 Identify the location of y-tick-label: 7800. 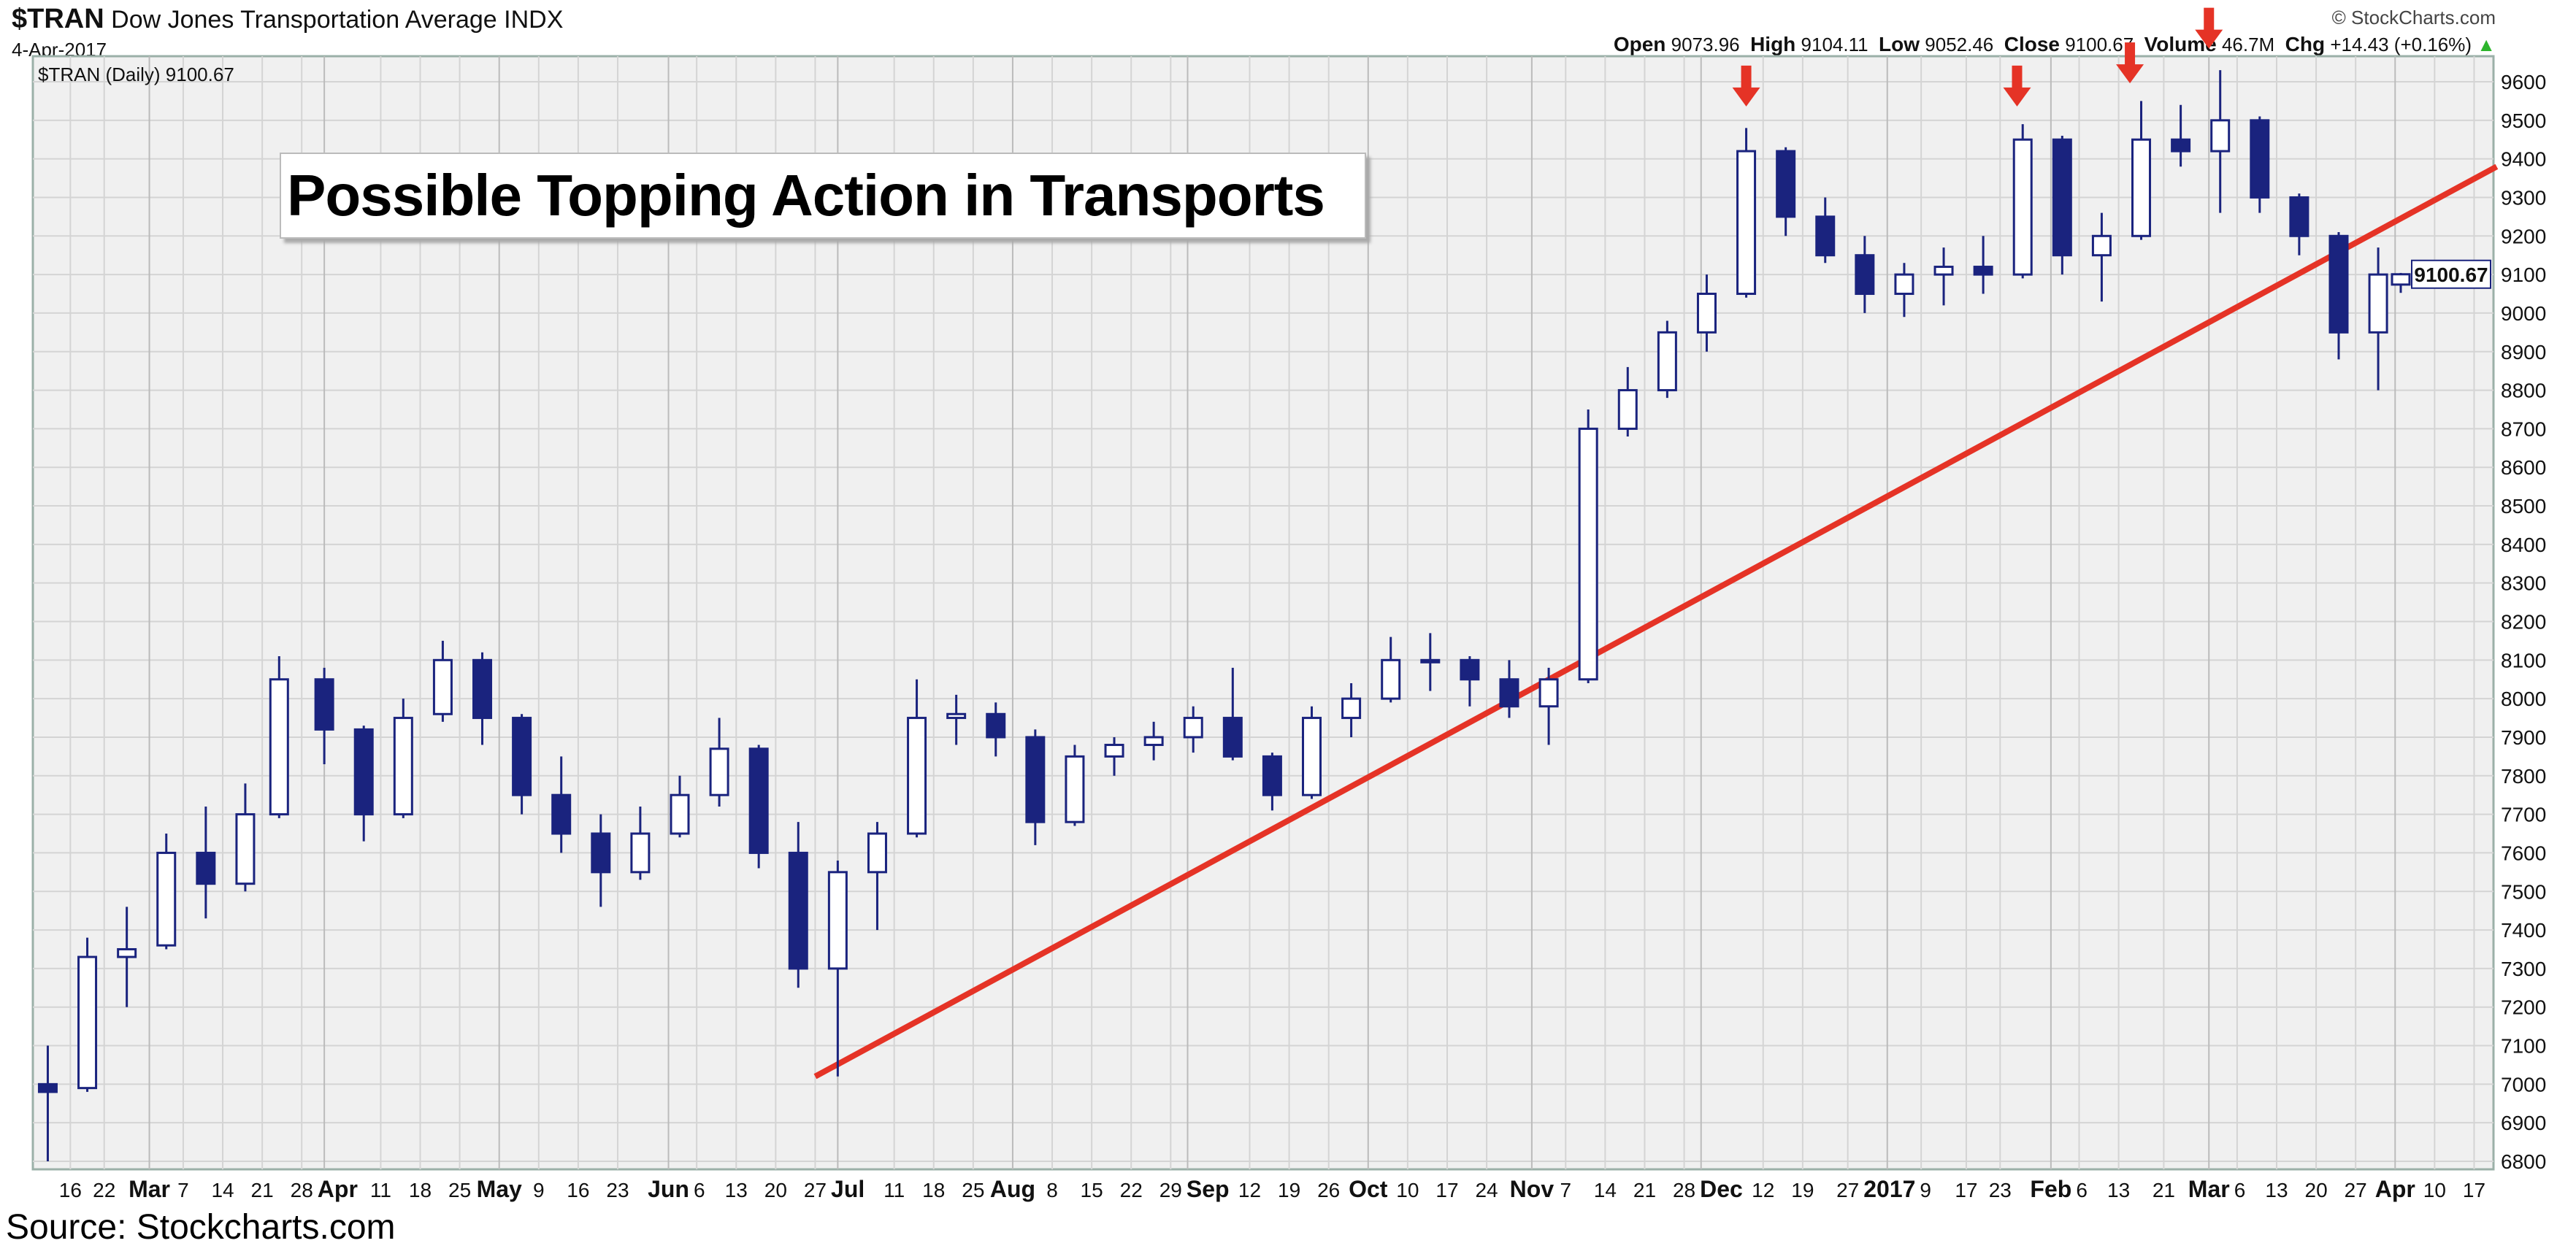
(2523, 776).